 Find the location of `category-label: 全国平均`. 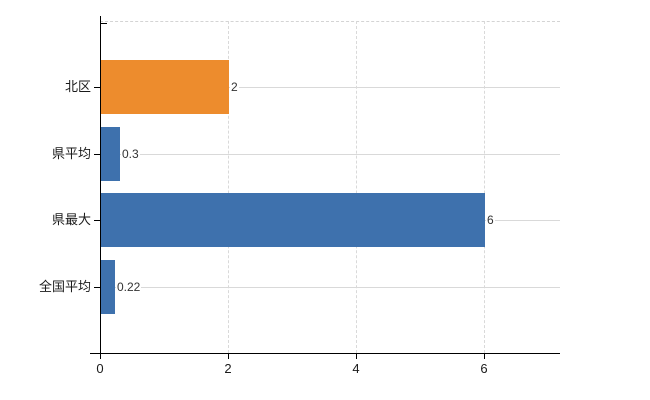

category-label: 全国平均 is located at coordinates (64, 286).